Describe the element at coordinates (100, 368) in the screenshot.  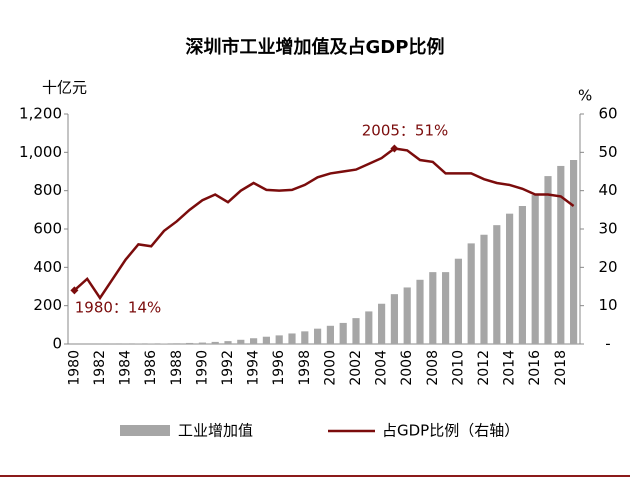
I see `x-tick-label: 1982` at that location.